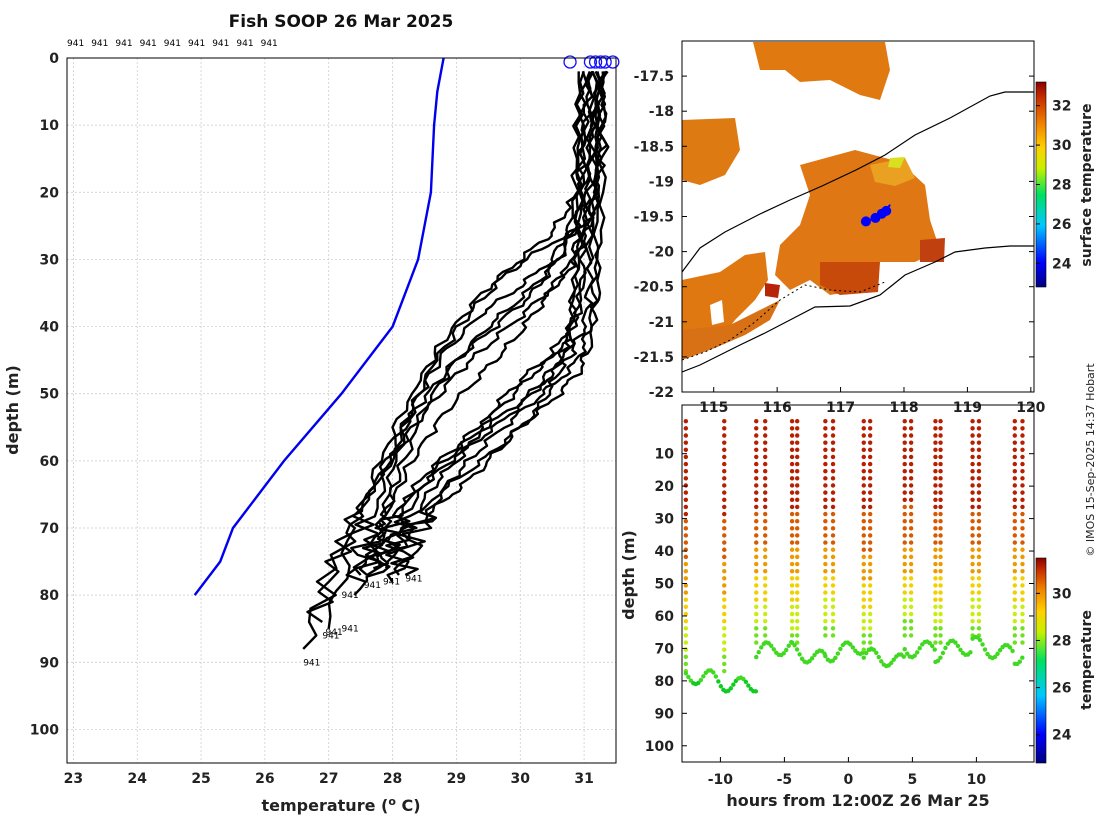 The image size is (1100, 820). I want to click on sst-colorbar-tick-label: 28, so click(1061, 186).